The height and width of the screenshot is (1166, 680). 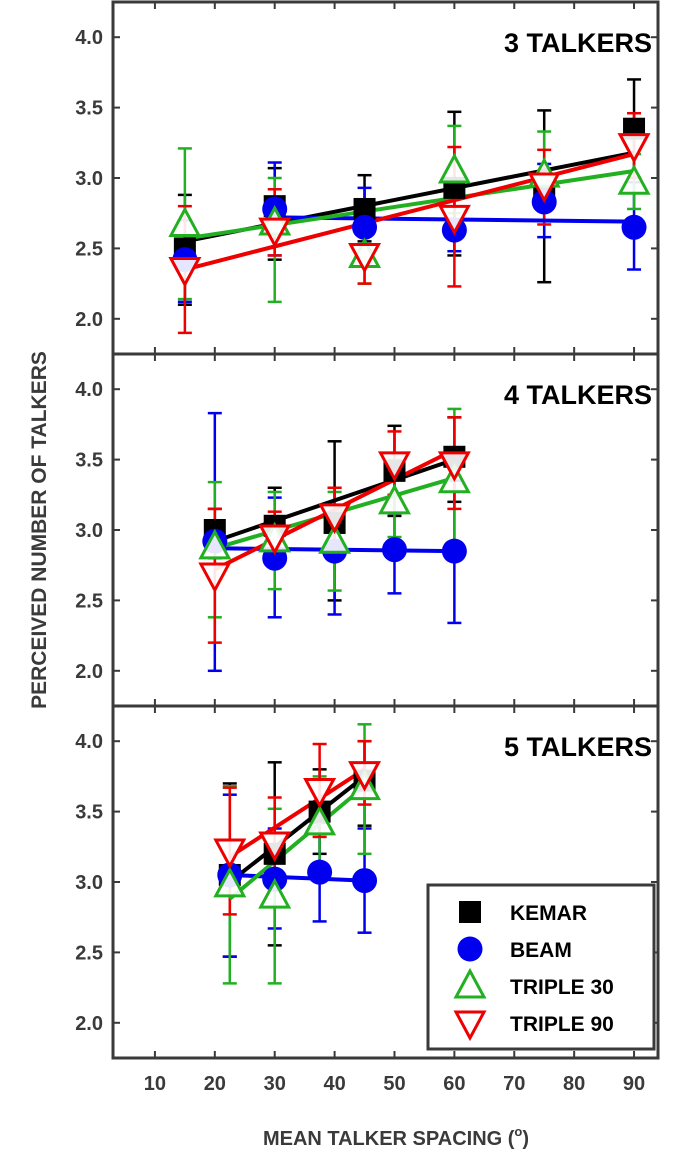 What do you see at coordinates (634, 1084) in the screenshot?
I see `x-tick-label: 90` at bounding box center [634, 1084].